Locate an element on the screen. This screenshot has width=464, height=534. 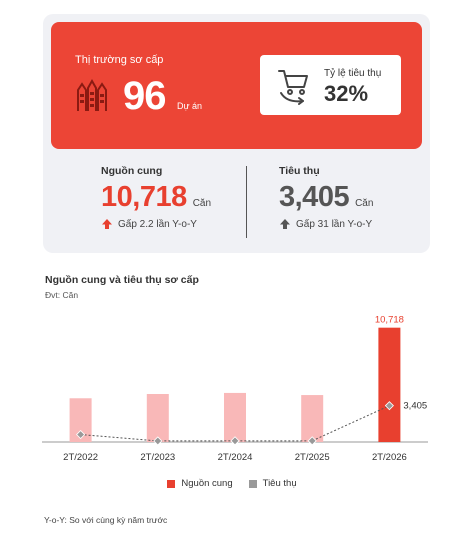
absorption-stat: Tiêu thụ 3,405 Căn Gấp 31 lần Y-o-Y is located at coordinates (326, 197).